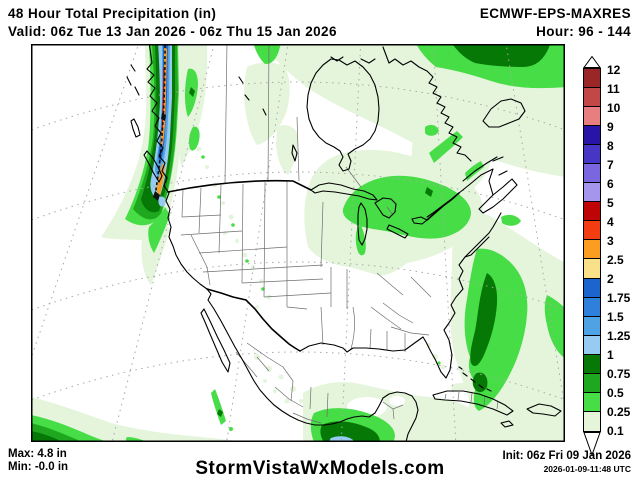 This screenshot has height=480, width=640. Describe the element at coordinates (614, 70) in the screenshot. I see `colorbar-tick-label: 12` at that location.